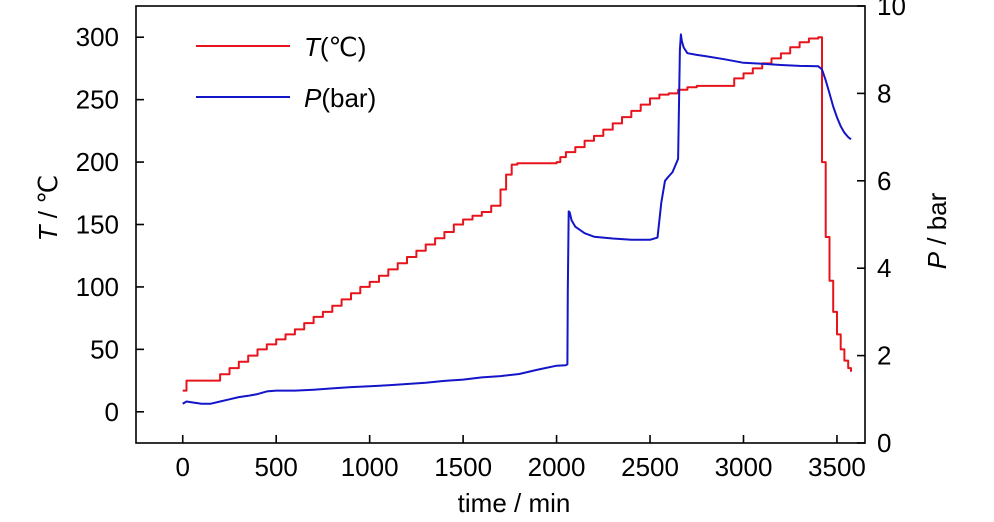 The height and width of the screenshot is (522, 994). I want to click on x-tick-label-2000: 2000, so click(557, 467).